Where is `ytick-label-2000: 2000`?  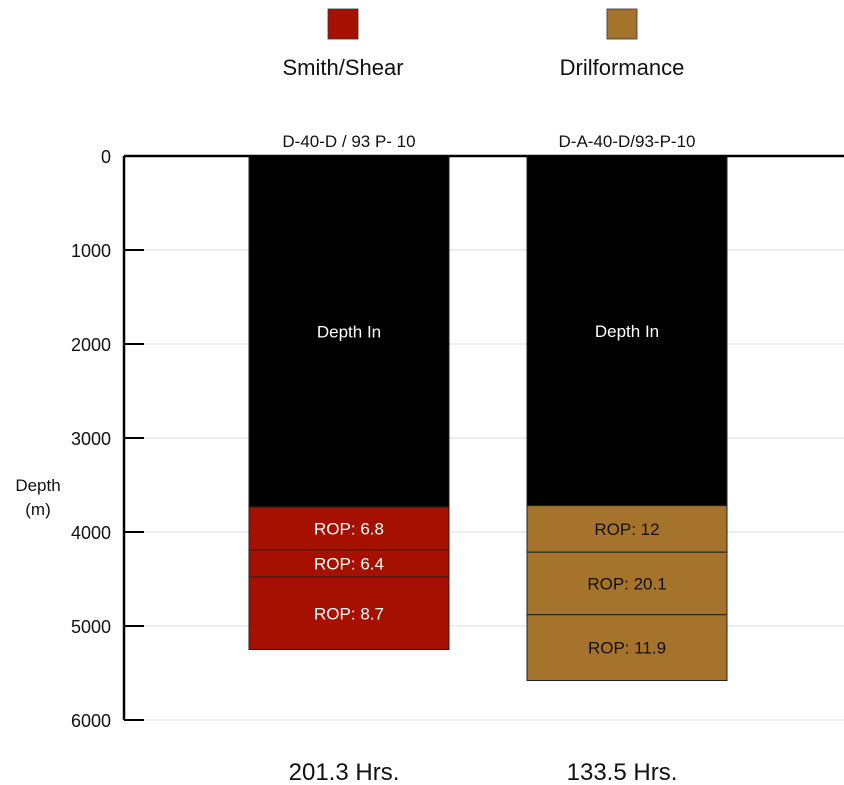 ytick-label-2000: 2000 is located at coordinates (91, 345).